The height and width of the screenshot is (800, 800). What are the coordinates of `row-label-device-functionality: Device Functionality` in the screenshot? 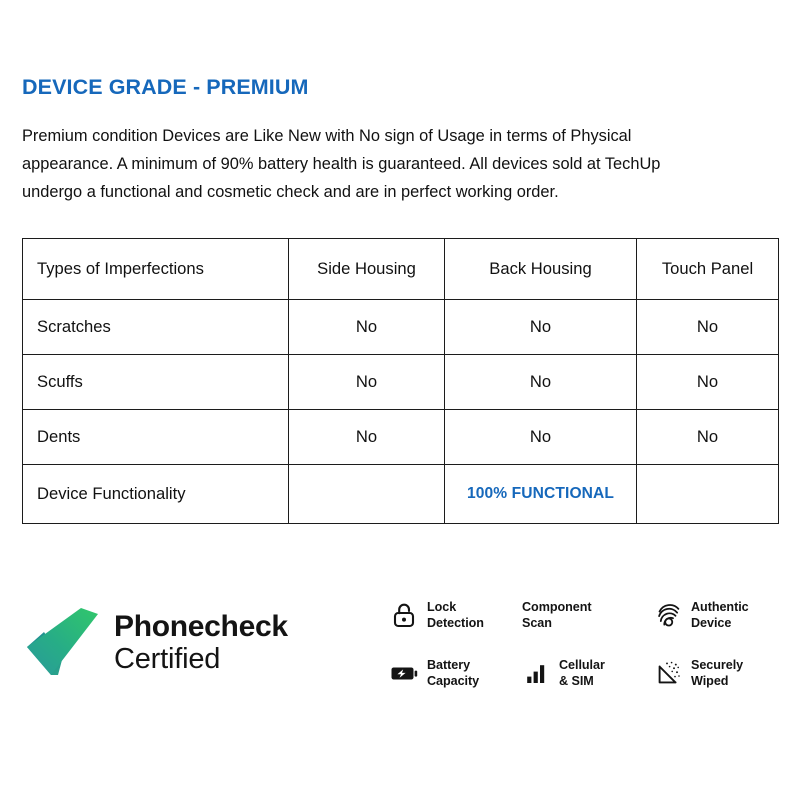 It's located at (155, 494).